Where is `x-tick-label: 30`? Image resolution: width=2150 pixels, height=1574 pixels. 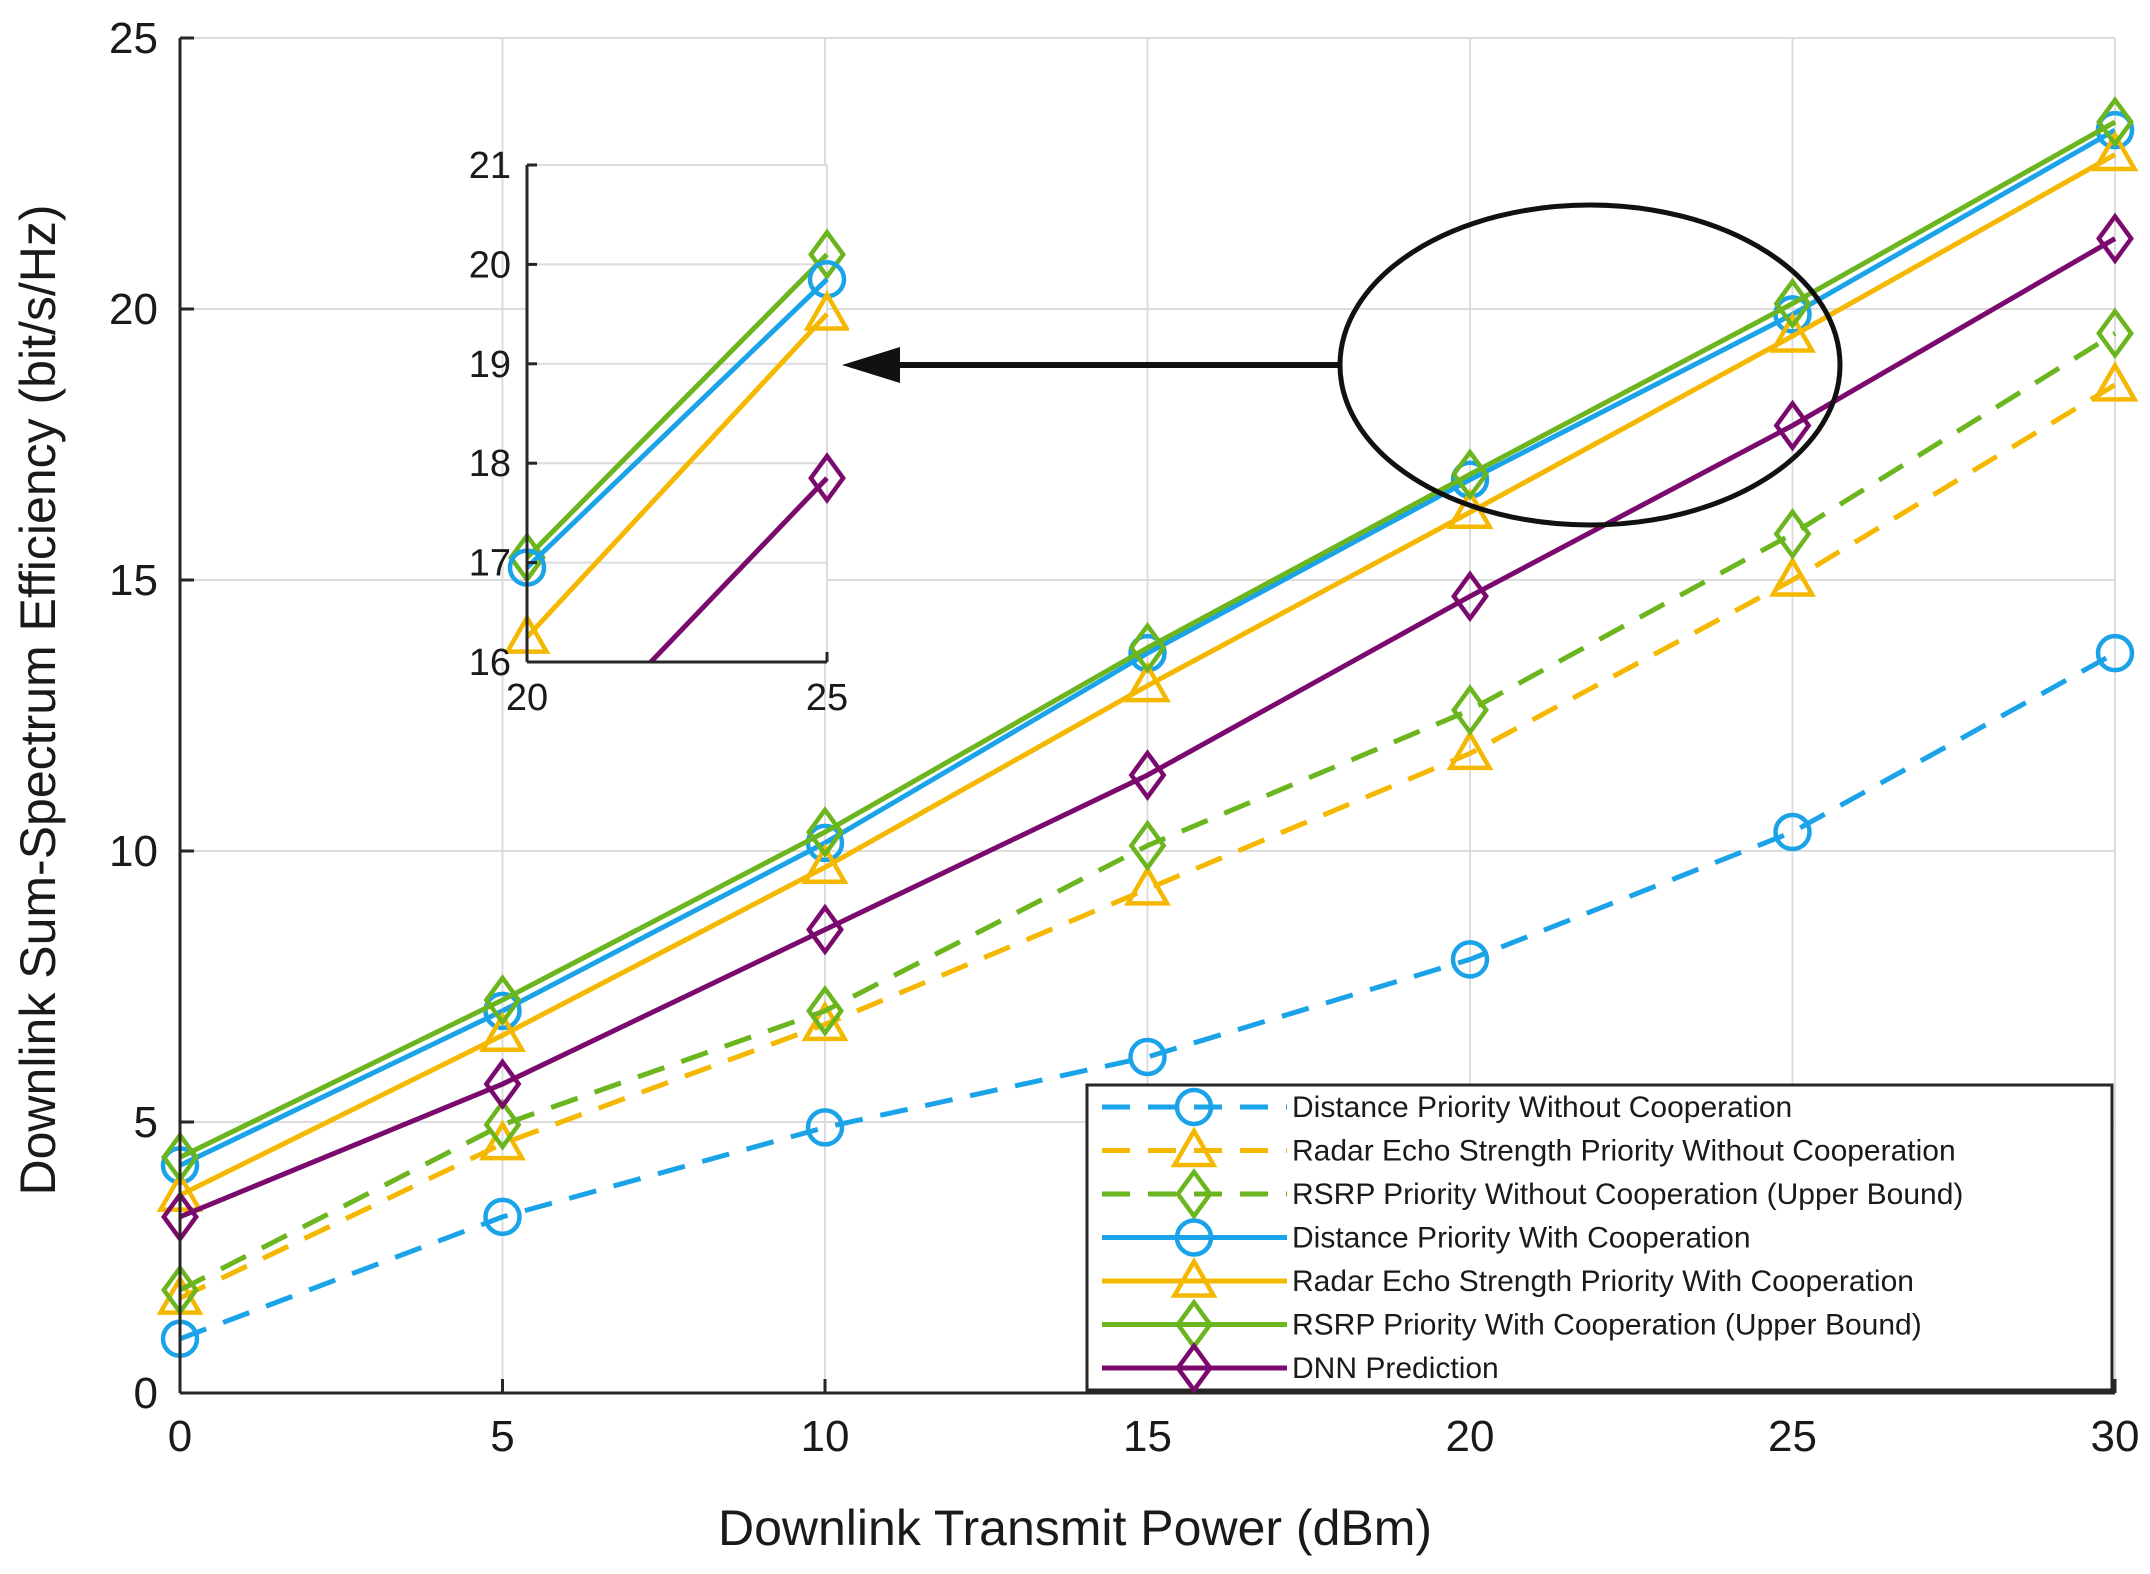
x-tick-label: 30 is located at coordinates (2115, 1436).